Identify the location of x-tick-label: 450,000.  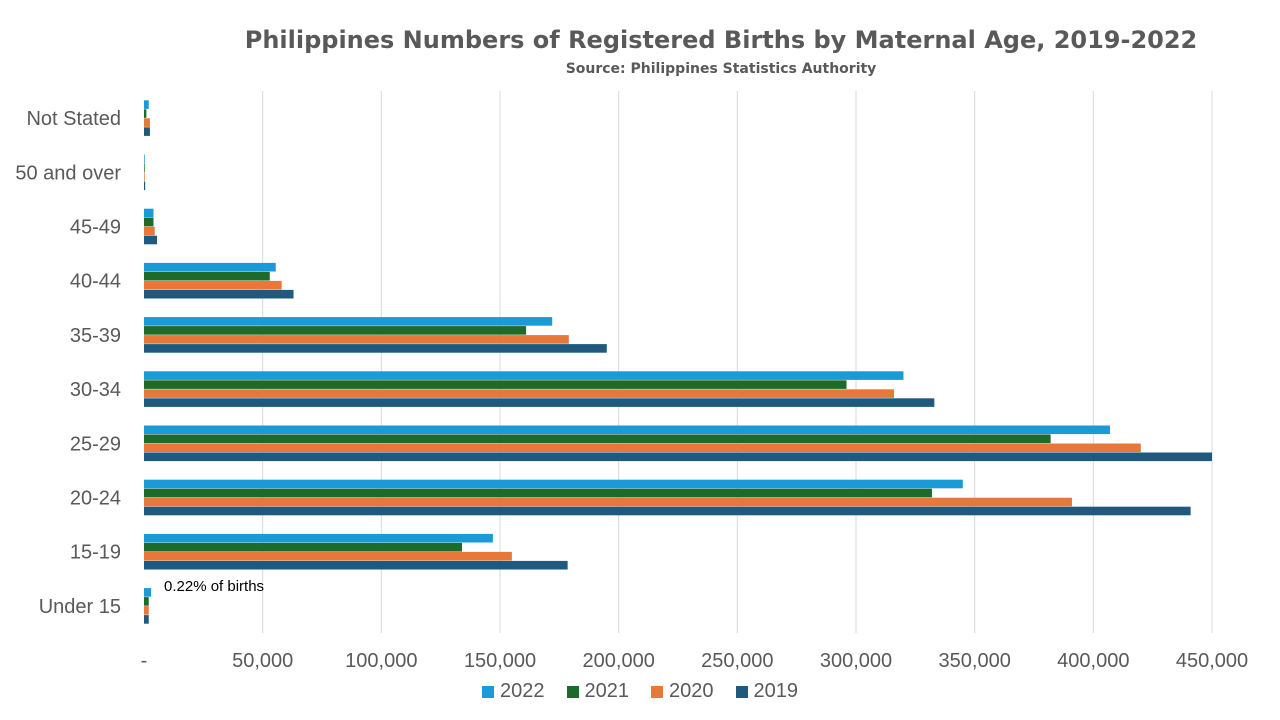
(1212, 661).